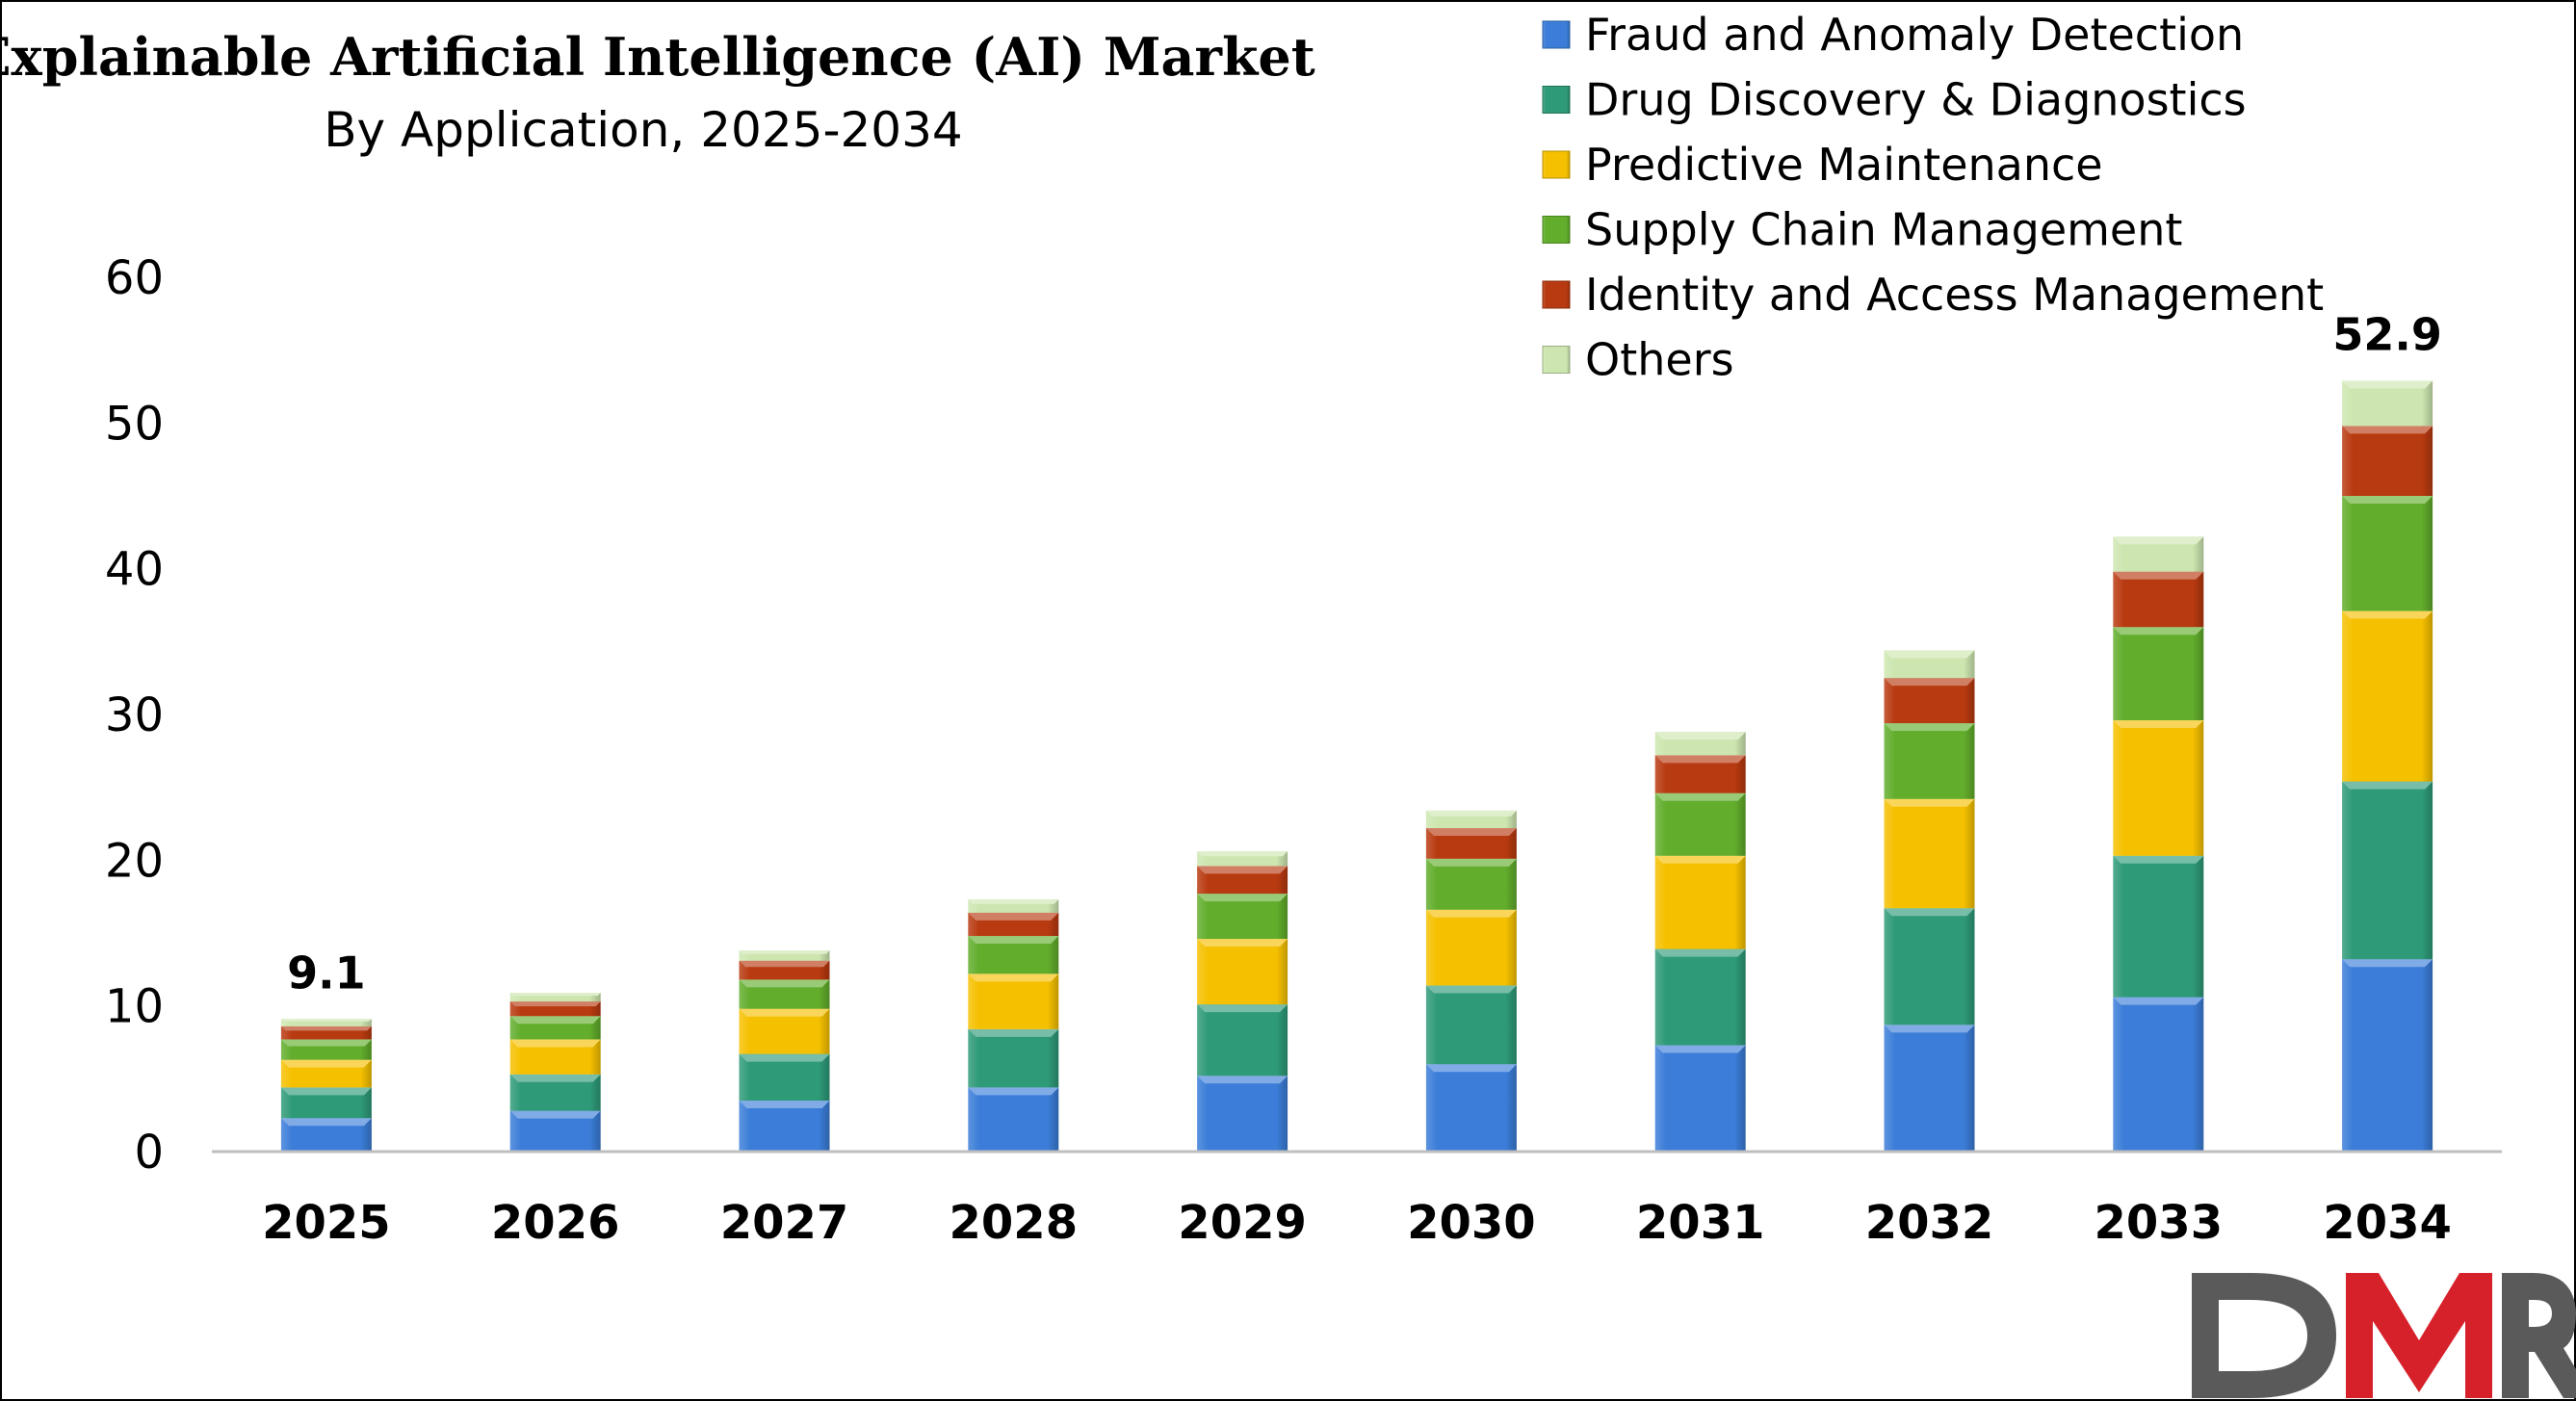 Image resolution: width=2576 pixels, height=1401 pixels. Describe the element at coordinates (1929, 1223) in the screenshot. I see `x-tick-label: 2032` at that location.